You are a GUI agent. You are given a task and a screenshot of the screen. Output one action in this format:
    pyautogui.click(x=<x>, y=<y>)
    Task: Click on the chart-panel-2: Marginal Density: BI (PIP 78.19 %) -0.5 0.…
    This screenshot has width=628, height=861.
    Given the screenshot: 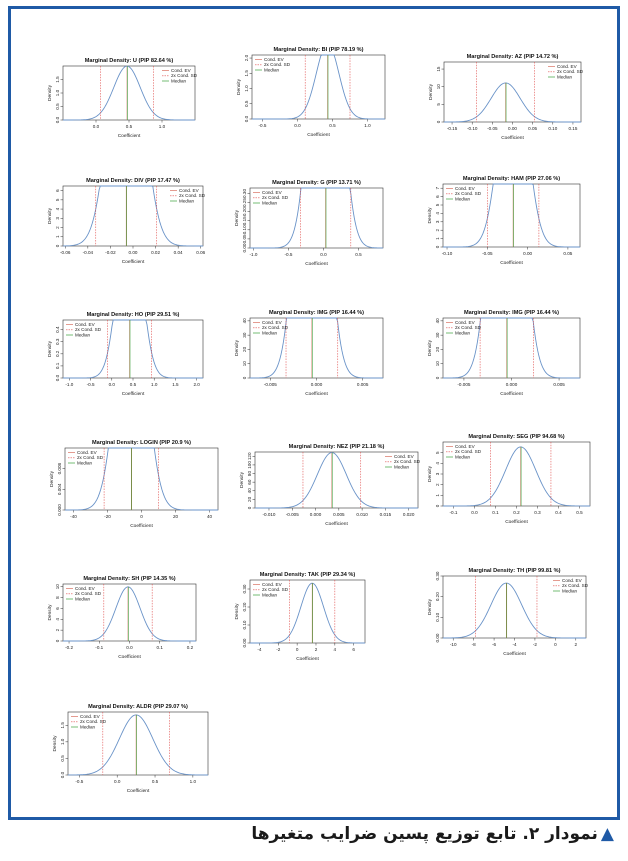 What is the action you would take?
    pyautogui.click(x=311, y=92)
    